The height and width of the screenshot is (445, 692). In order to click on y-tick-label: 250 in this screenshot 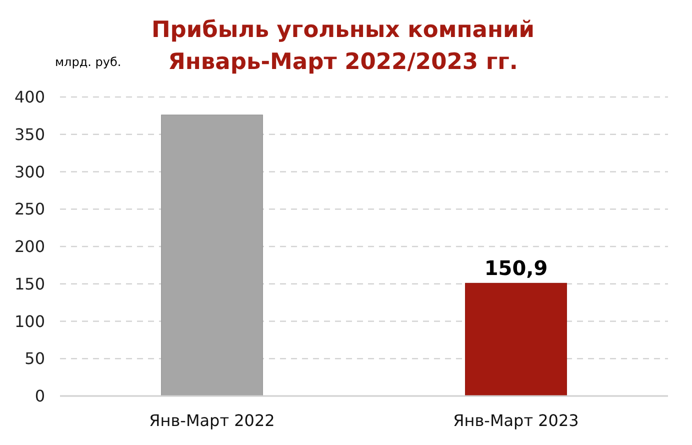, I will do `click(29, 209)`.